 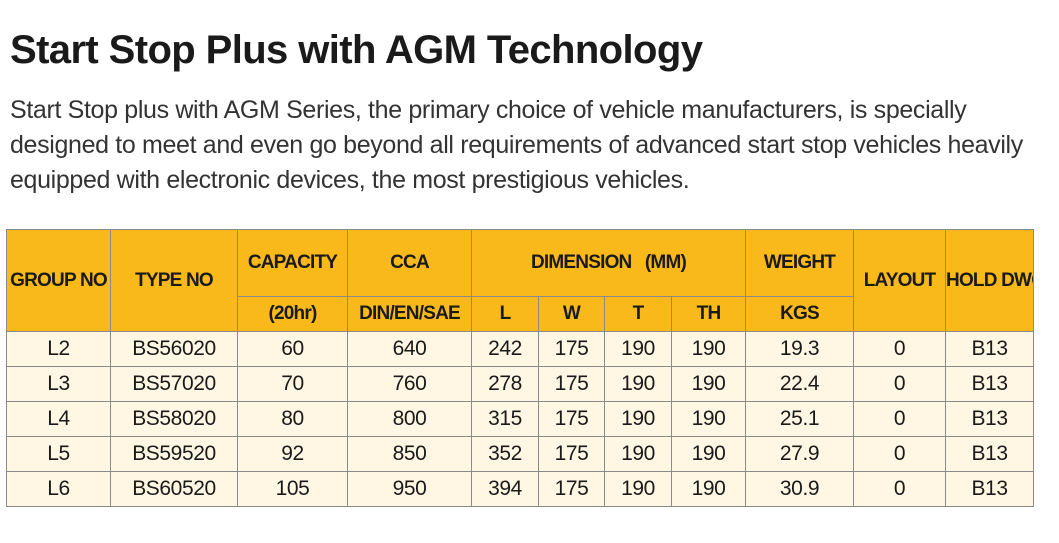 I want to click on header-dim-l: L, so click(x=505, y=314).